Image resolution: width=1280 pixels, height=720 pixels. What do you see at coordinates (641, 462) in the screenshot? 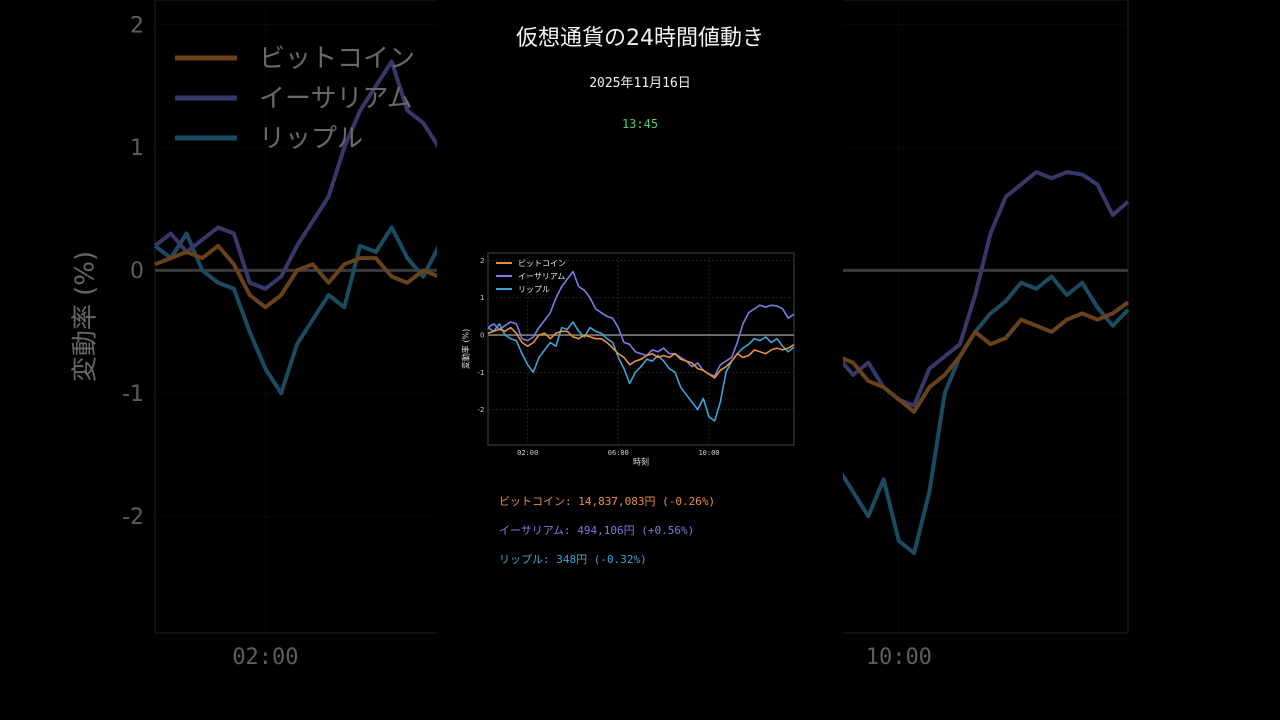
I see `x-axis-label: 時刻` at bounding box center [641, 462].